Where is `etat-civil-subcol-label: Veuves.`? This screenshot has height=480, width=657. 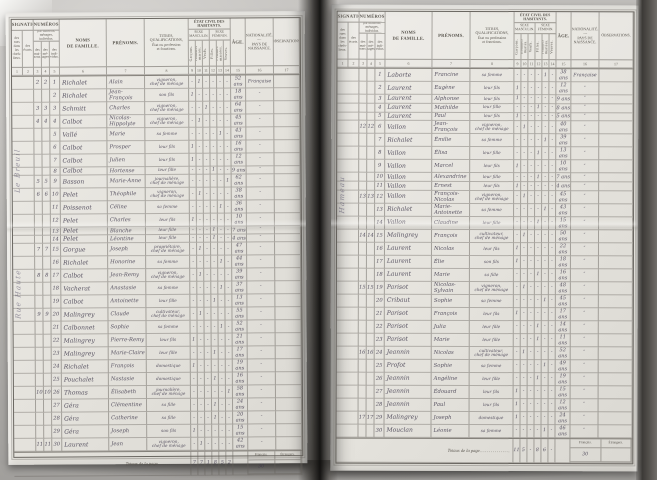
etat-civil-subcol-label: Veuves. is located at coordinates (551, 46).